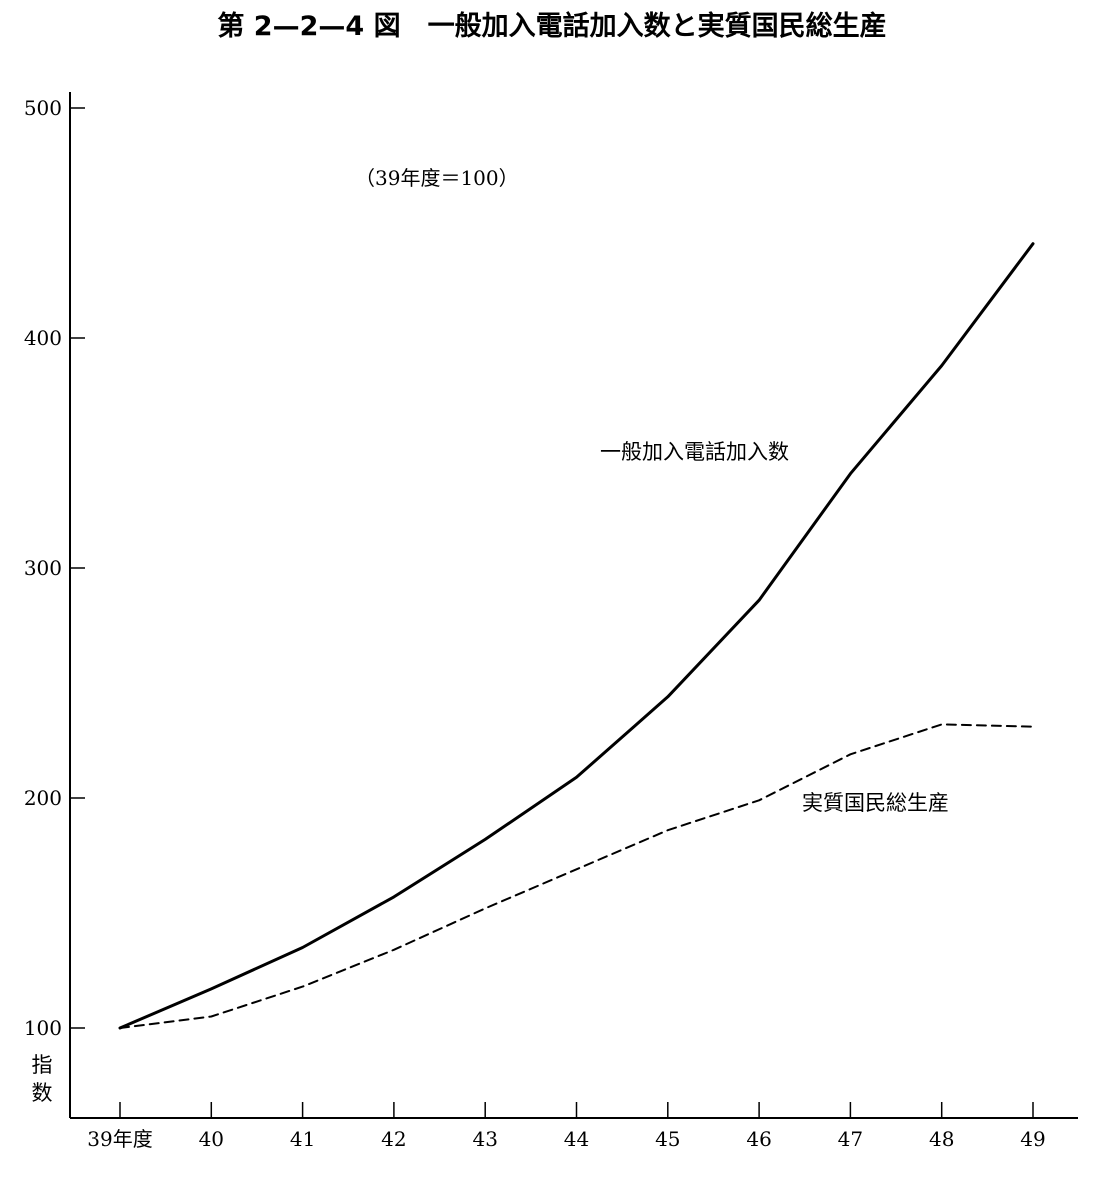 The height and width of the screenshot is (1193, 1105). Describe the element at coordinates (566, 1126) in the screenshot. I see `x-axis-ticks: 39年度 40 41 42 43 44 45 46 47 48 49` at that location.